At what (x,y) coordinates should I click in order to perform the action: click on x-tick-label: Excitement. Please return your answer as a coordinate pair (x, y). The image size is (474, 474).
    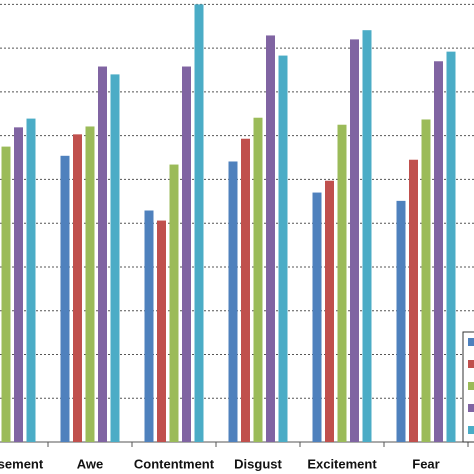
    Looking at the image, I should click on (342, 463).